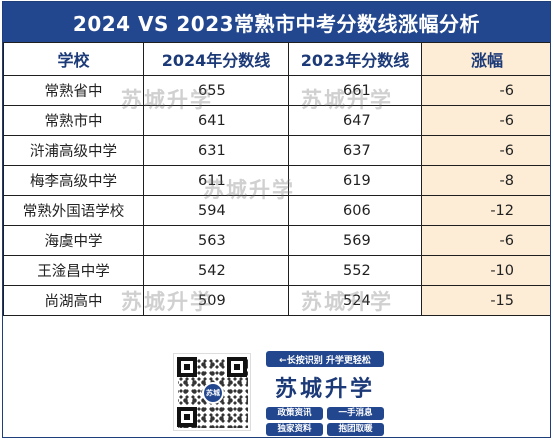  Describe the element at coordinates (485, 270) in the screenshot. I see `rise-cell: -10` at that location.